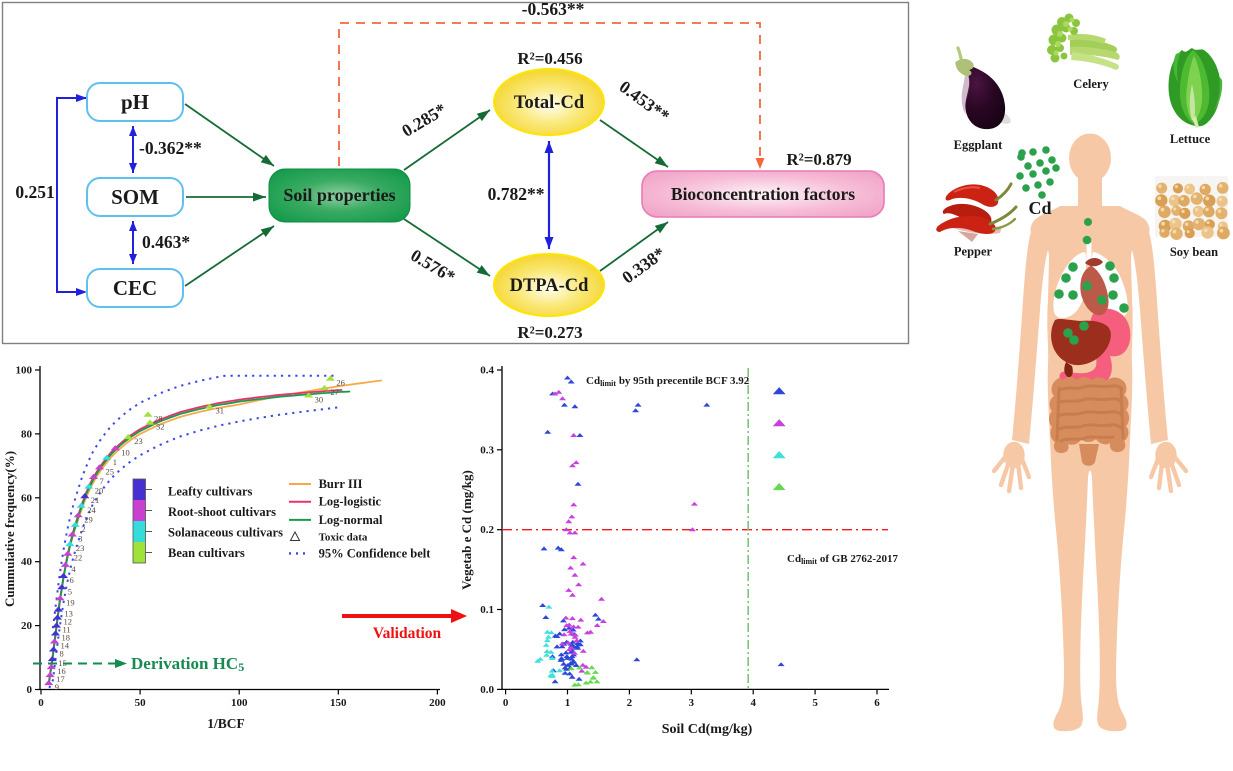 Image resolution: width=1233 pixels, height=771 pixels. Describe the element at coordinates (68, 622) in the screenshot. I see `svg-text: 12` at that location.